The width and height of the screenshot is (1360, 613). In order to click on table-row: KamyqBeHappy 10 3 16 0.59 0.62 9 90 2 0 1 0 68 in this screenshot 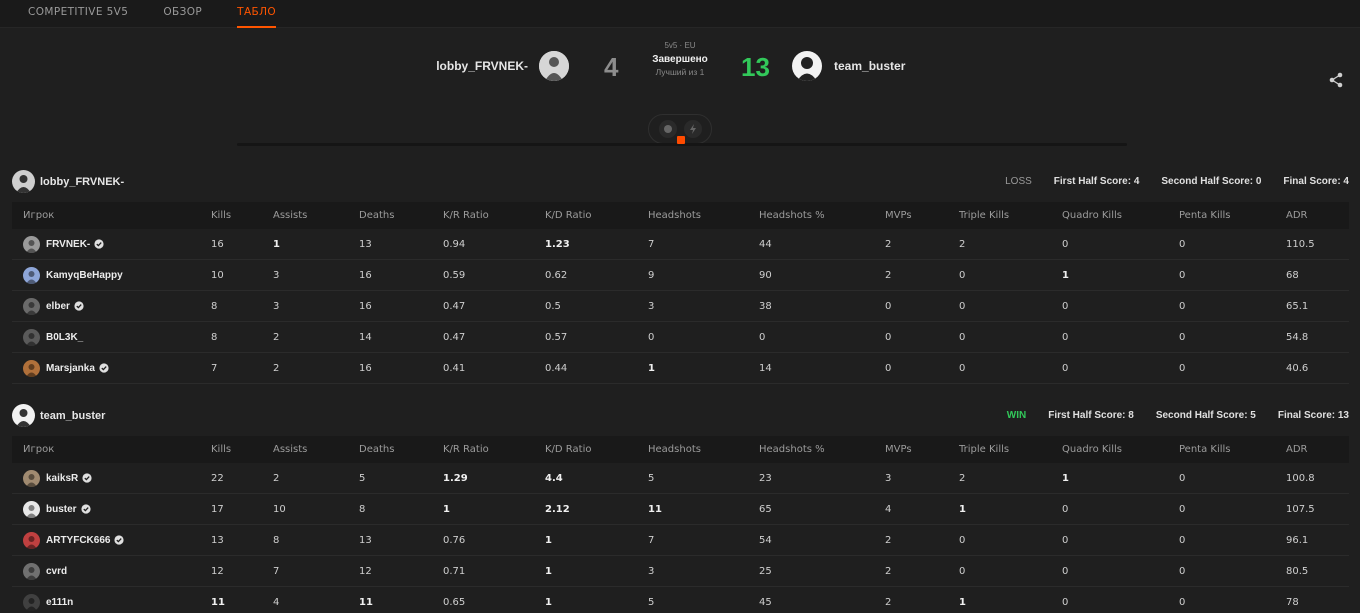, I will do `click(680, 275)`.